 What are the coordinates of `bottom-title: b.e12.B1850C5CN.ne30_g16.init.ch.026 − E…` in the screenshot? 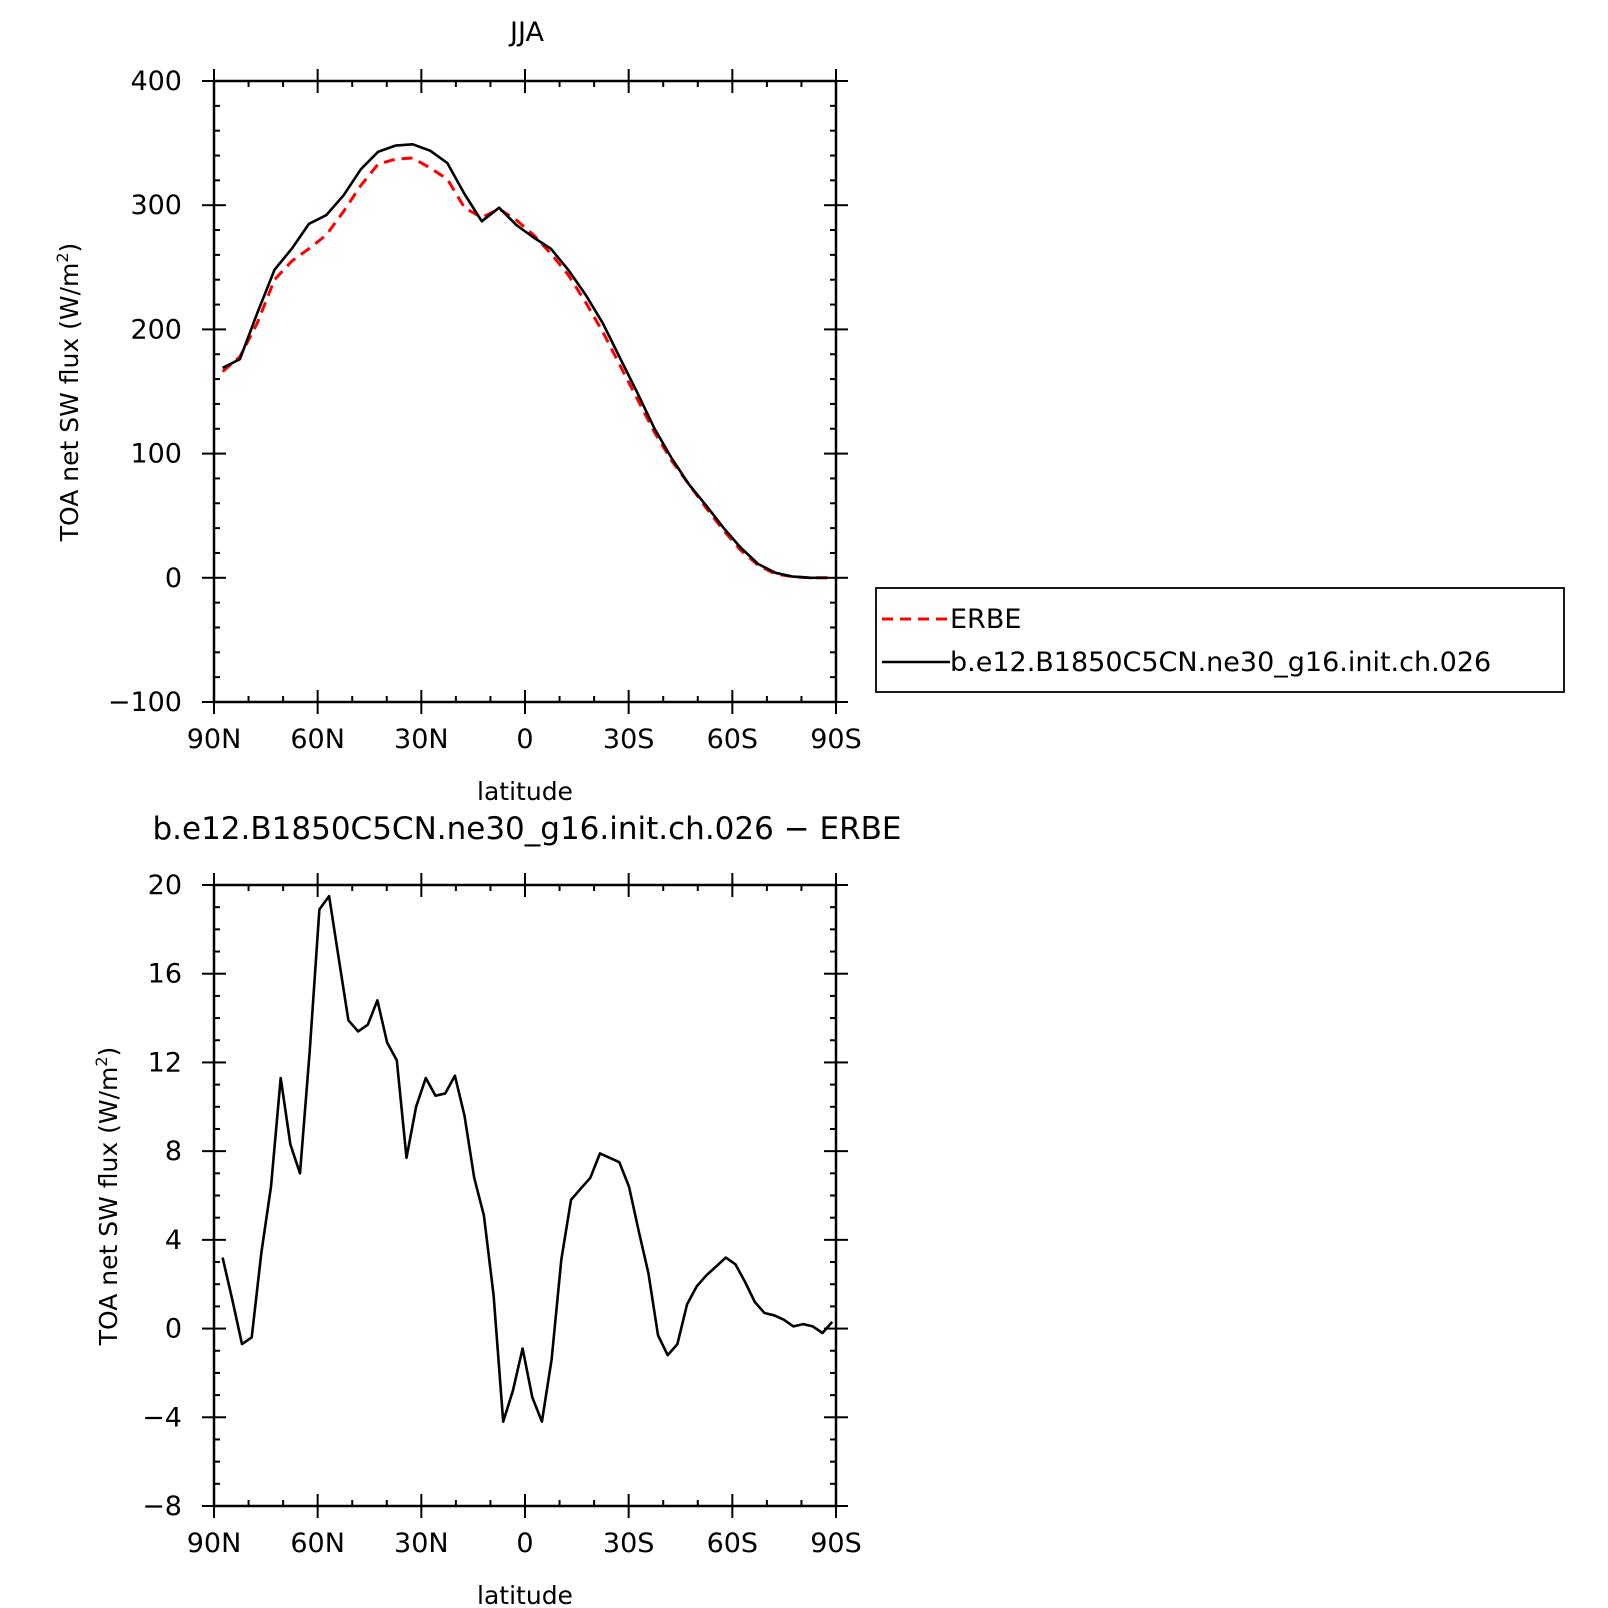 It's located at (526, 829).